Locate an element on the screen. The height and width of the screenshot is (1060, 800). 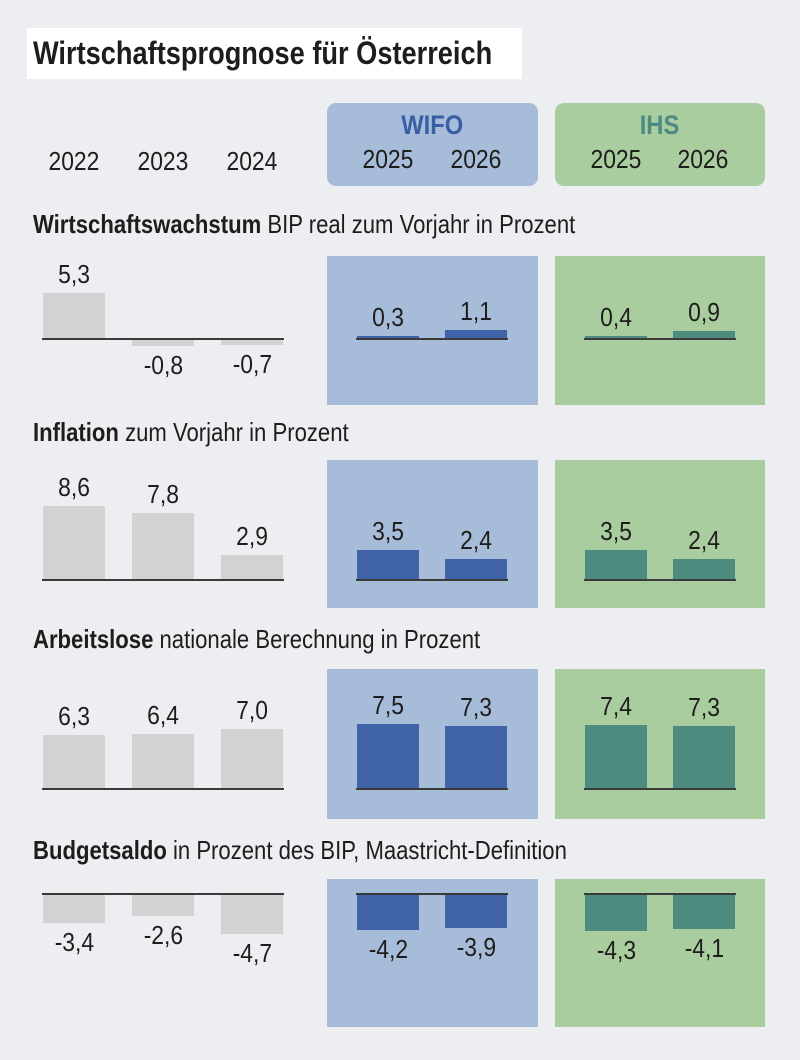
ihs-header-box: IHS 2025 2026 is located at coordinates (660, 144).